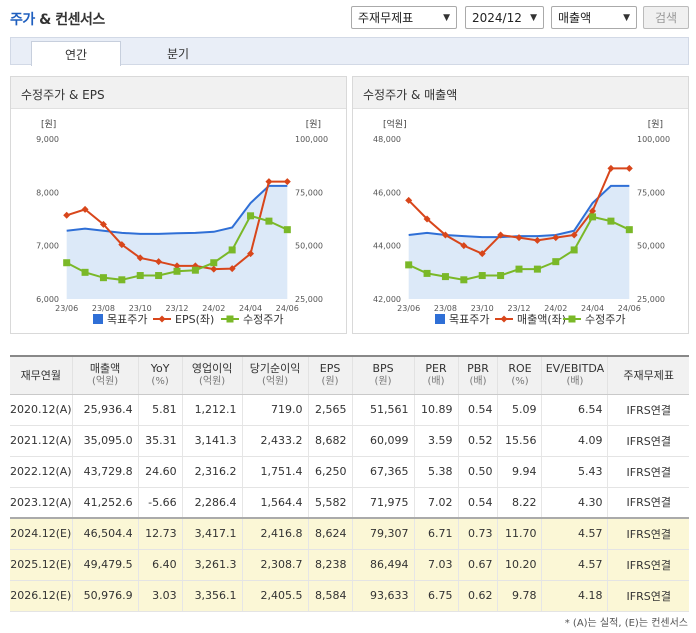 The width and height of the screenshot is (696, 633). What do you see at coordinates (76, 53) in the screenshot?
I see `tab-annual: 연간` at bounding box center [76, 53].